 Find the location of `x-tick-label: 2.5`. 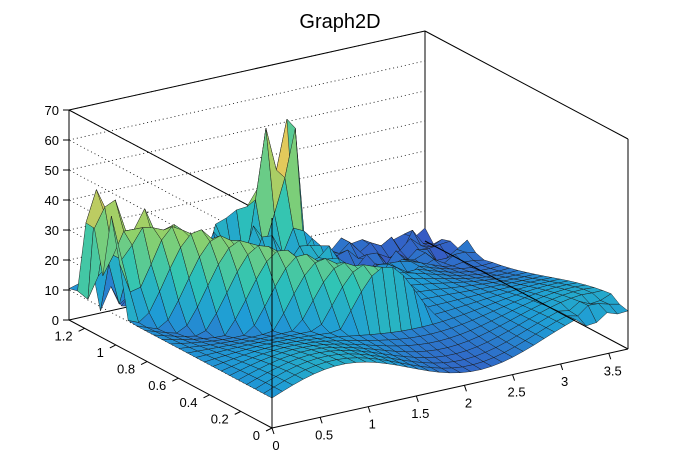

x-tick-label: 2.5 is located at coordinates (517, 392).